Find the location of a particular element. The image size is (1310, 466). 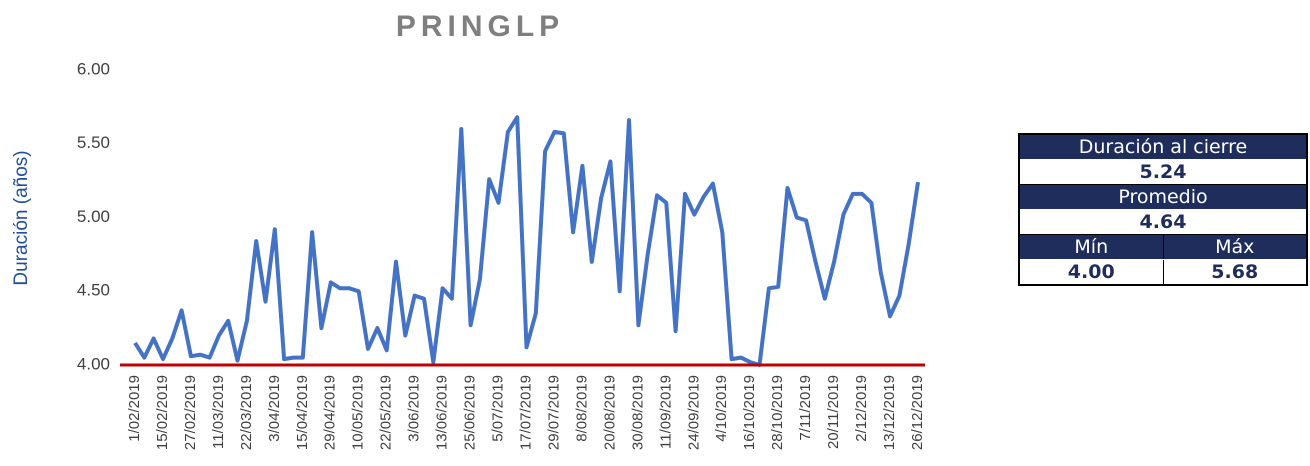

x-tick-label: 15/04/2019 is located at coordinates (302, 412).